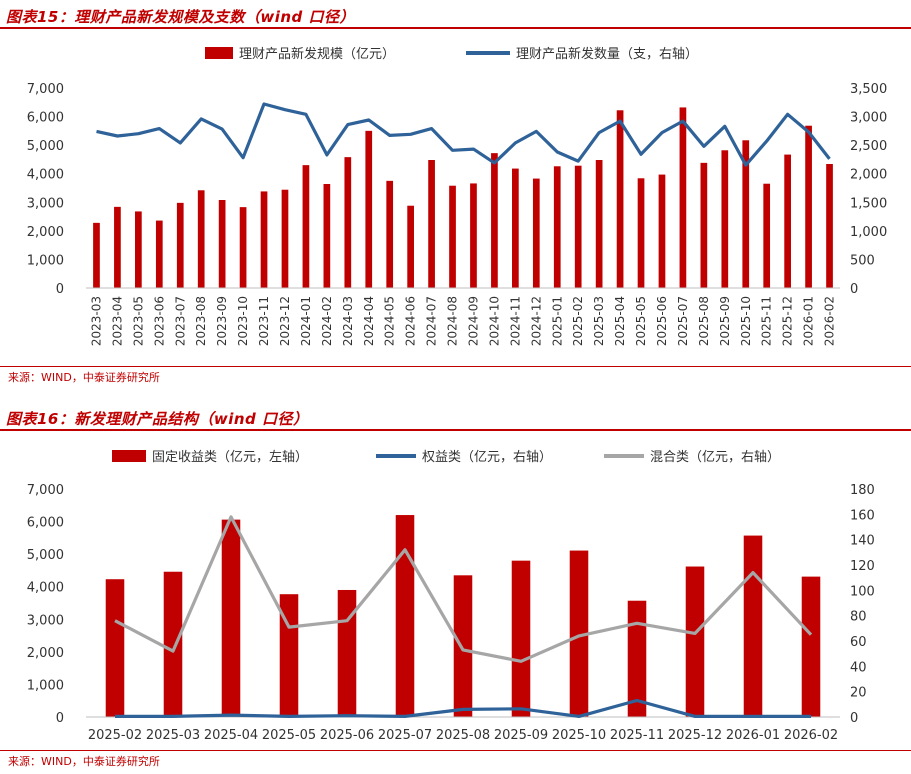 The width and height of the screenshot is (911, 774). I want to click on x-tick-label: 2023-12, so click(285, 321).